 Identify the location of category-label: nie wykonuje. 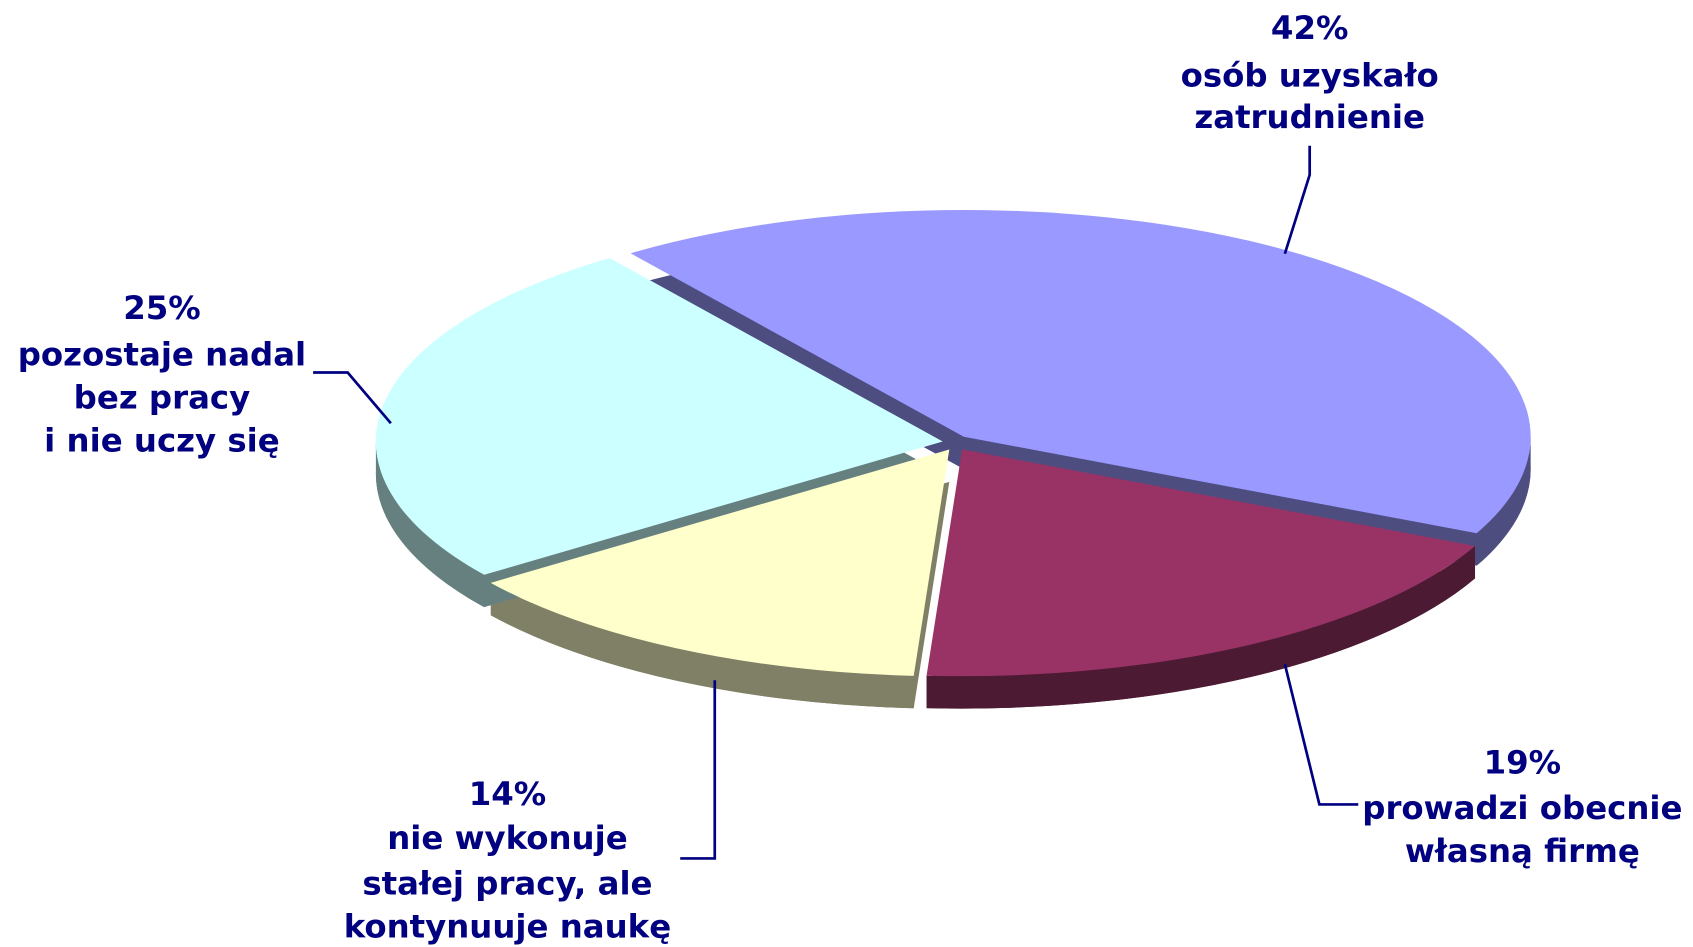
(507, 838).